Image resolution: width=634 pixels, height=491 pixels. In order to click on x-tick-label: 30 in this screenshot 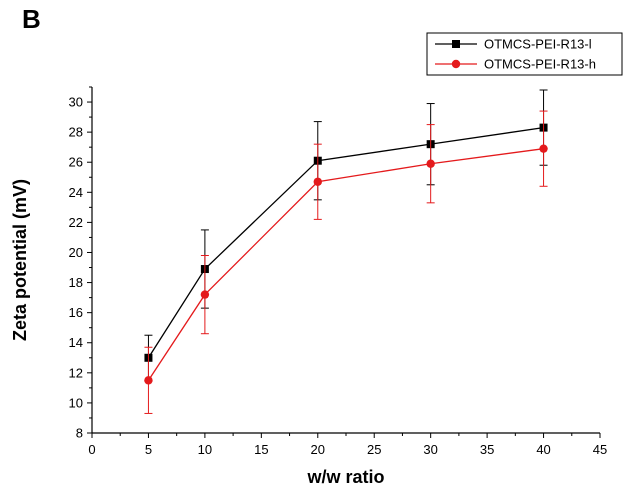, I will do `click(430, 449)`.